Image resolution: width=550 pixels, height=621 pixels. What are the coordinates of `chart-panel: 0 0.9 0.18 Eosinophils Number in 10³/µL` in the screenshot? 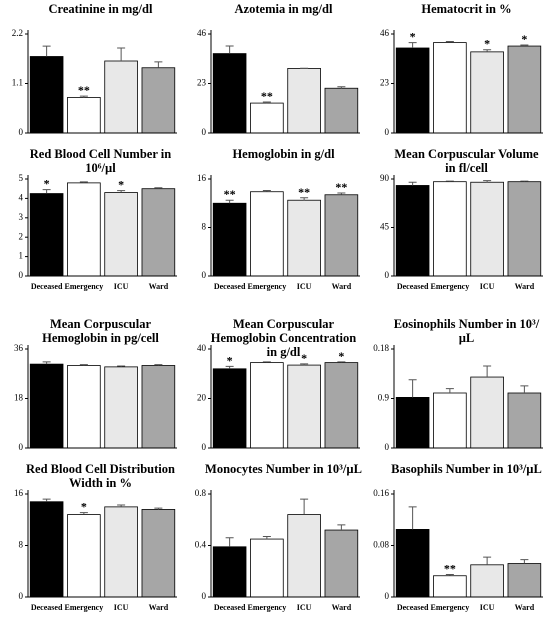 It's located at (457, 387).